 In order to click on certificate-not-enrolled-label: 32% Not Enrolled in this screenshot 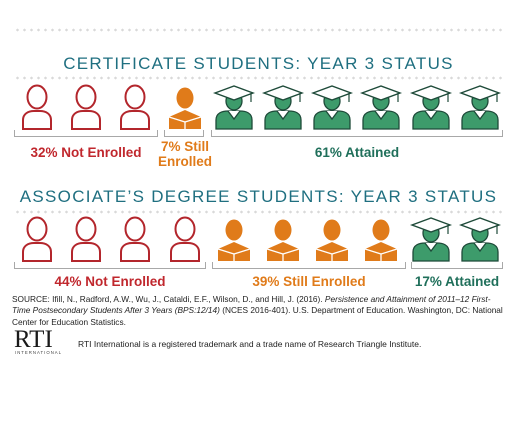, I will do `click(86, 152)`.